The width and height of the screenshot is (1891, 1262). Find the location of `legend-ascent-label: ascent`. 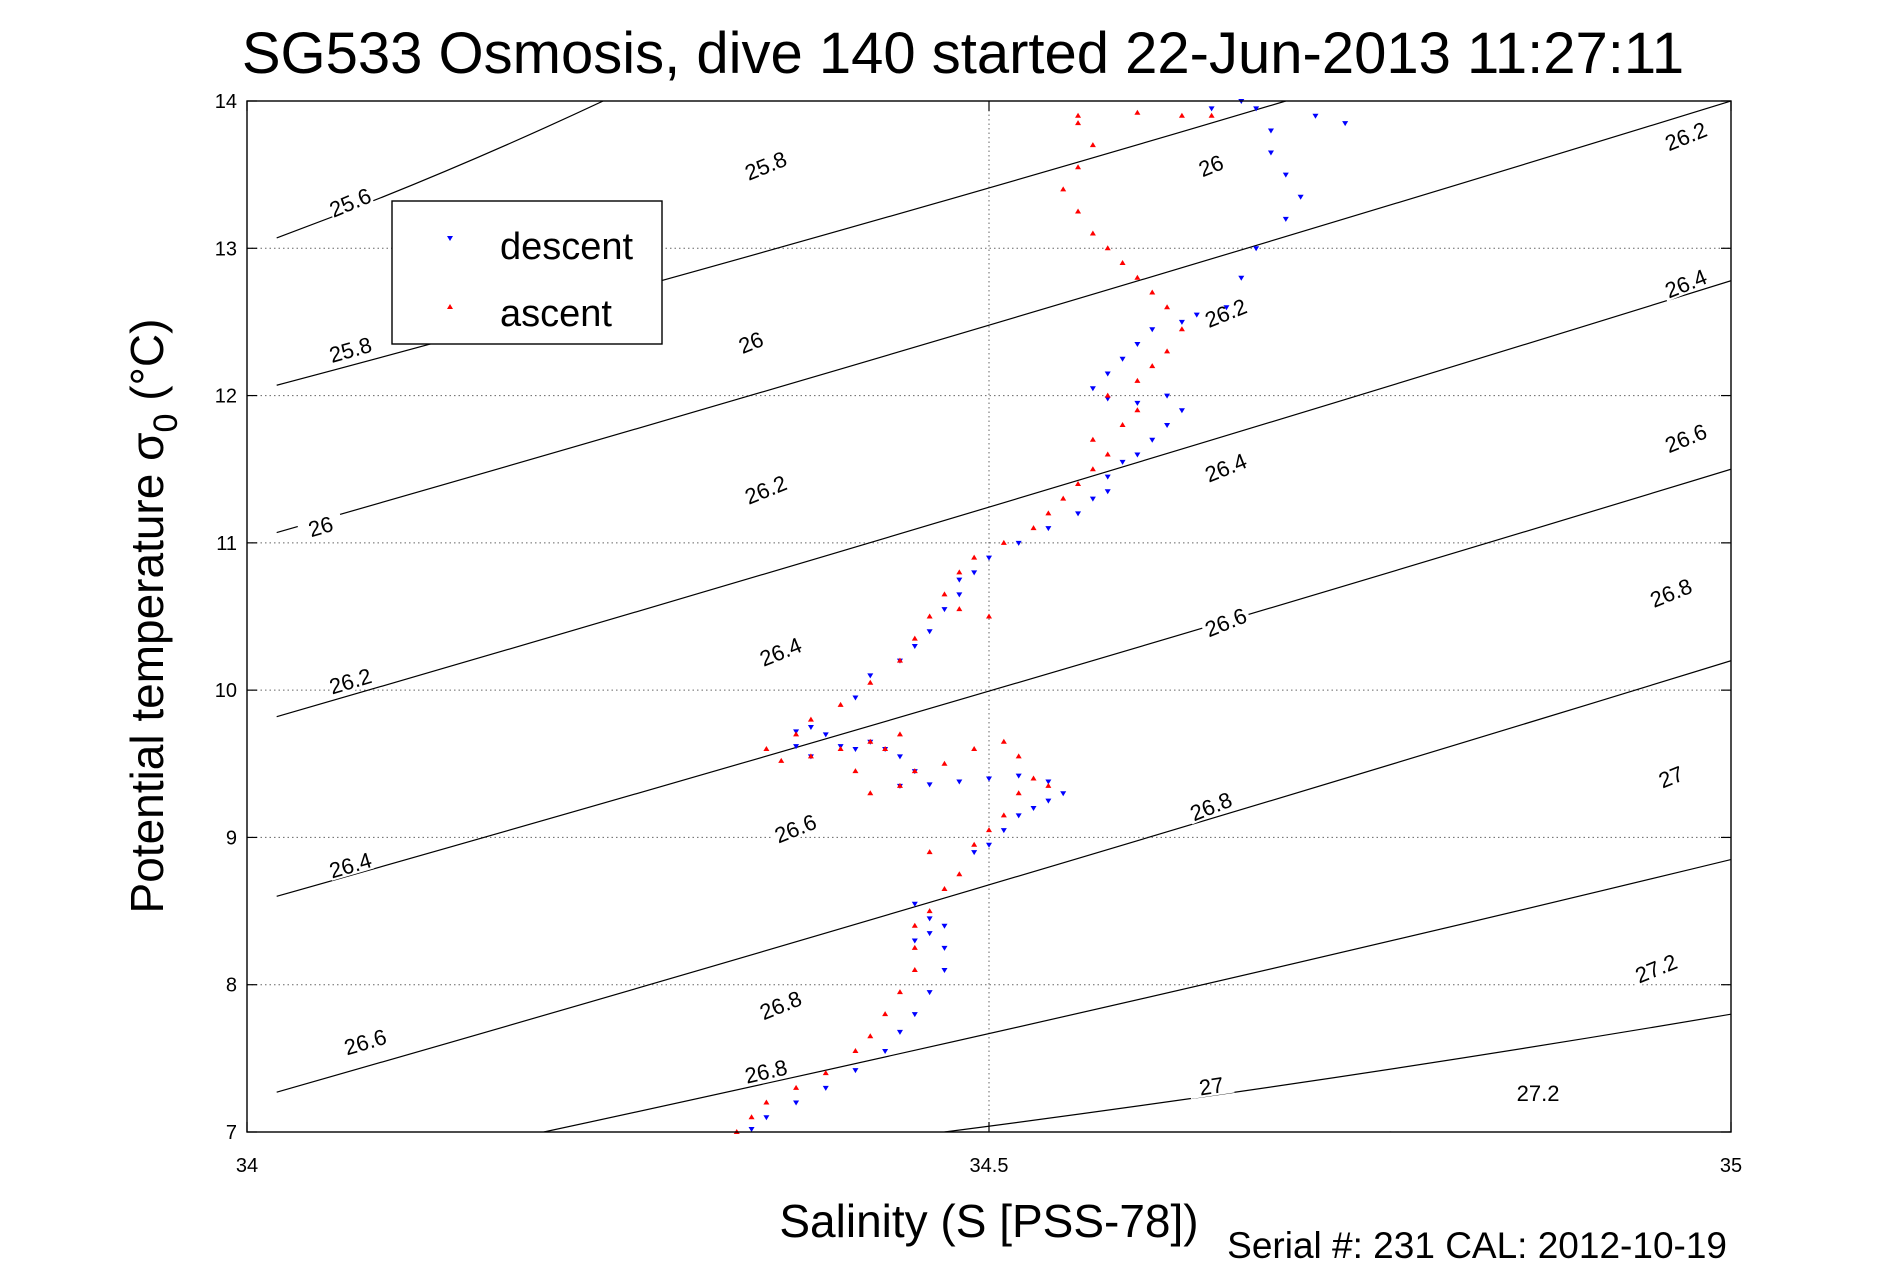

legend-ascent-label: ascent is located at coordinates (556, 314).